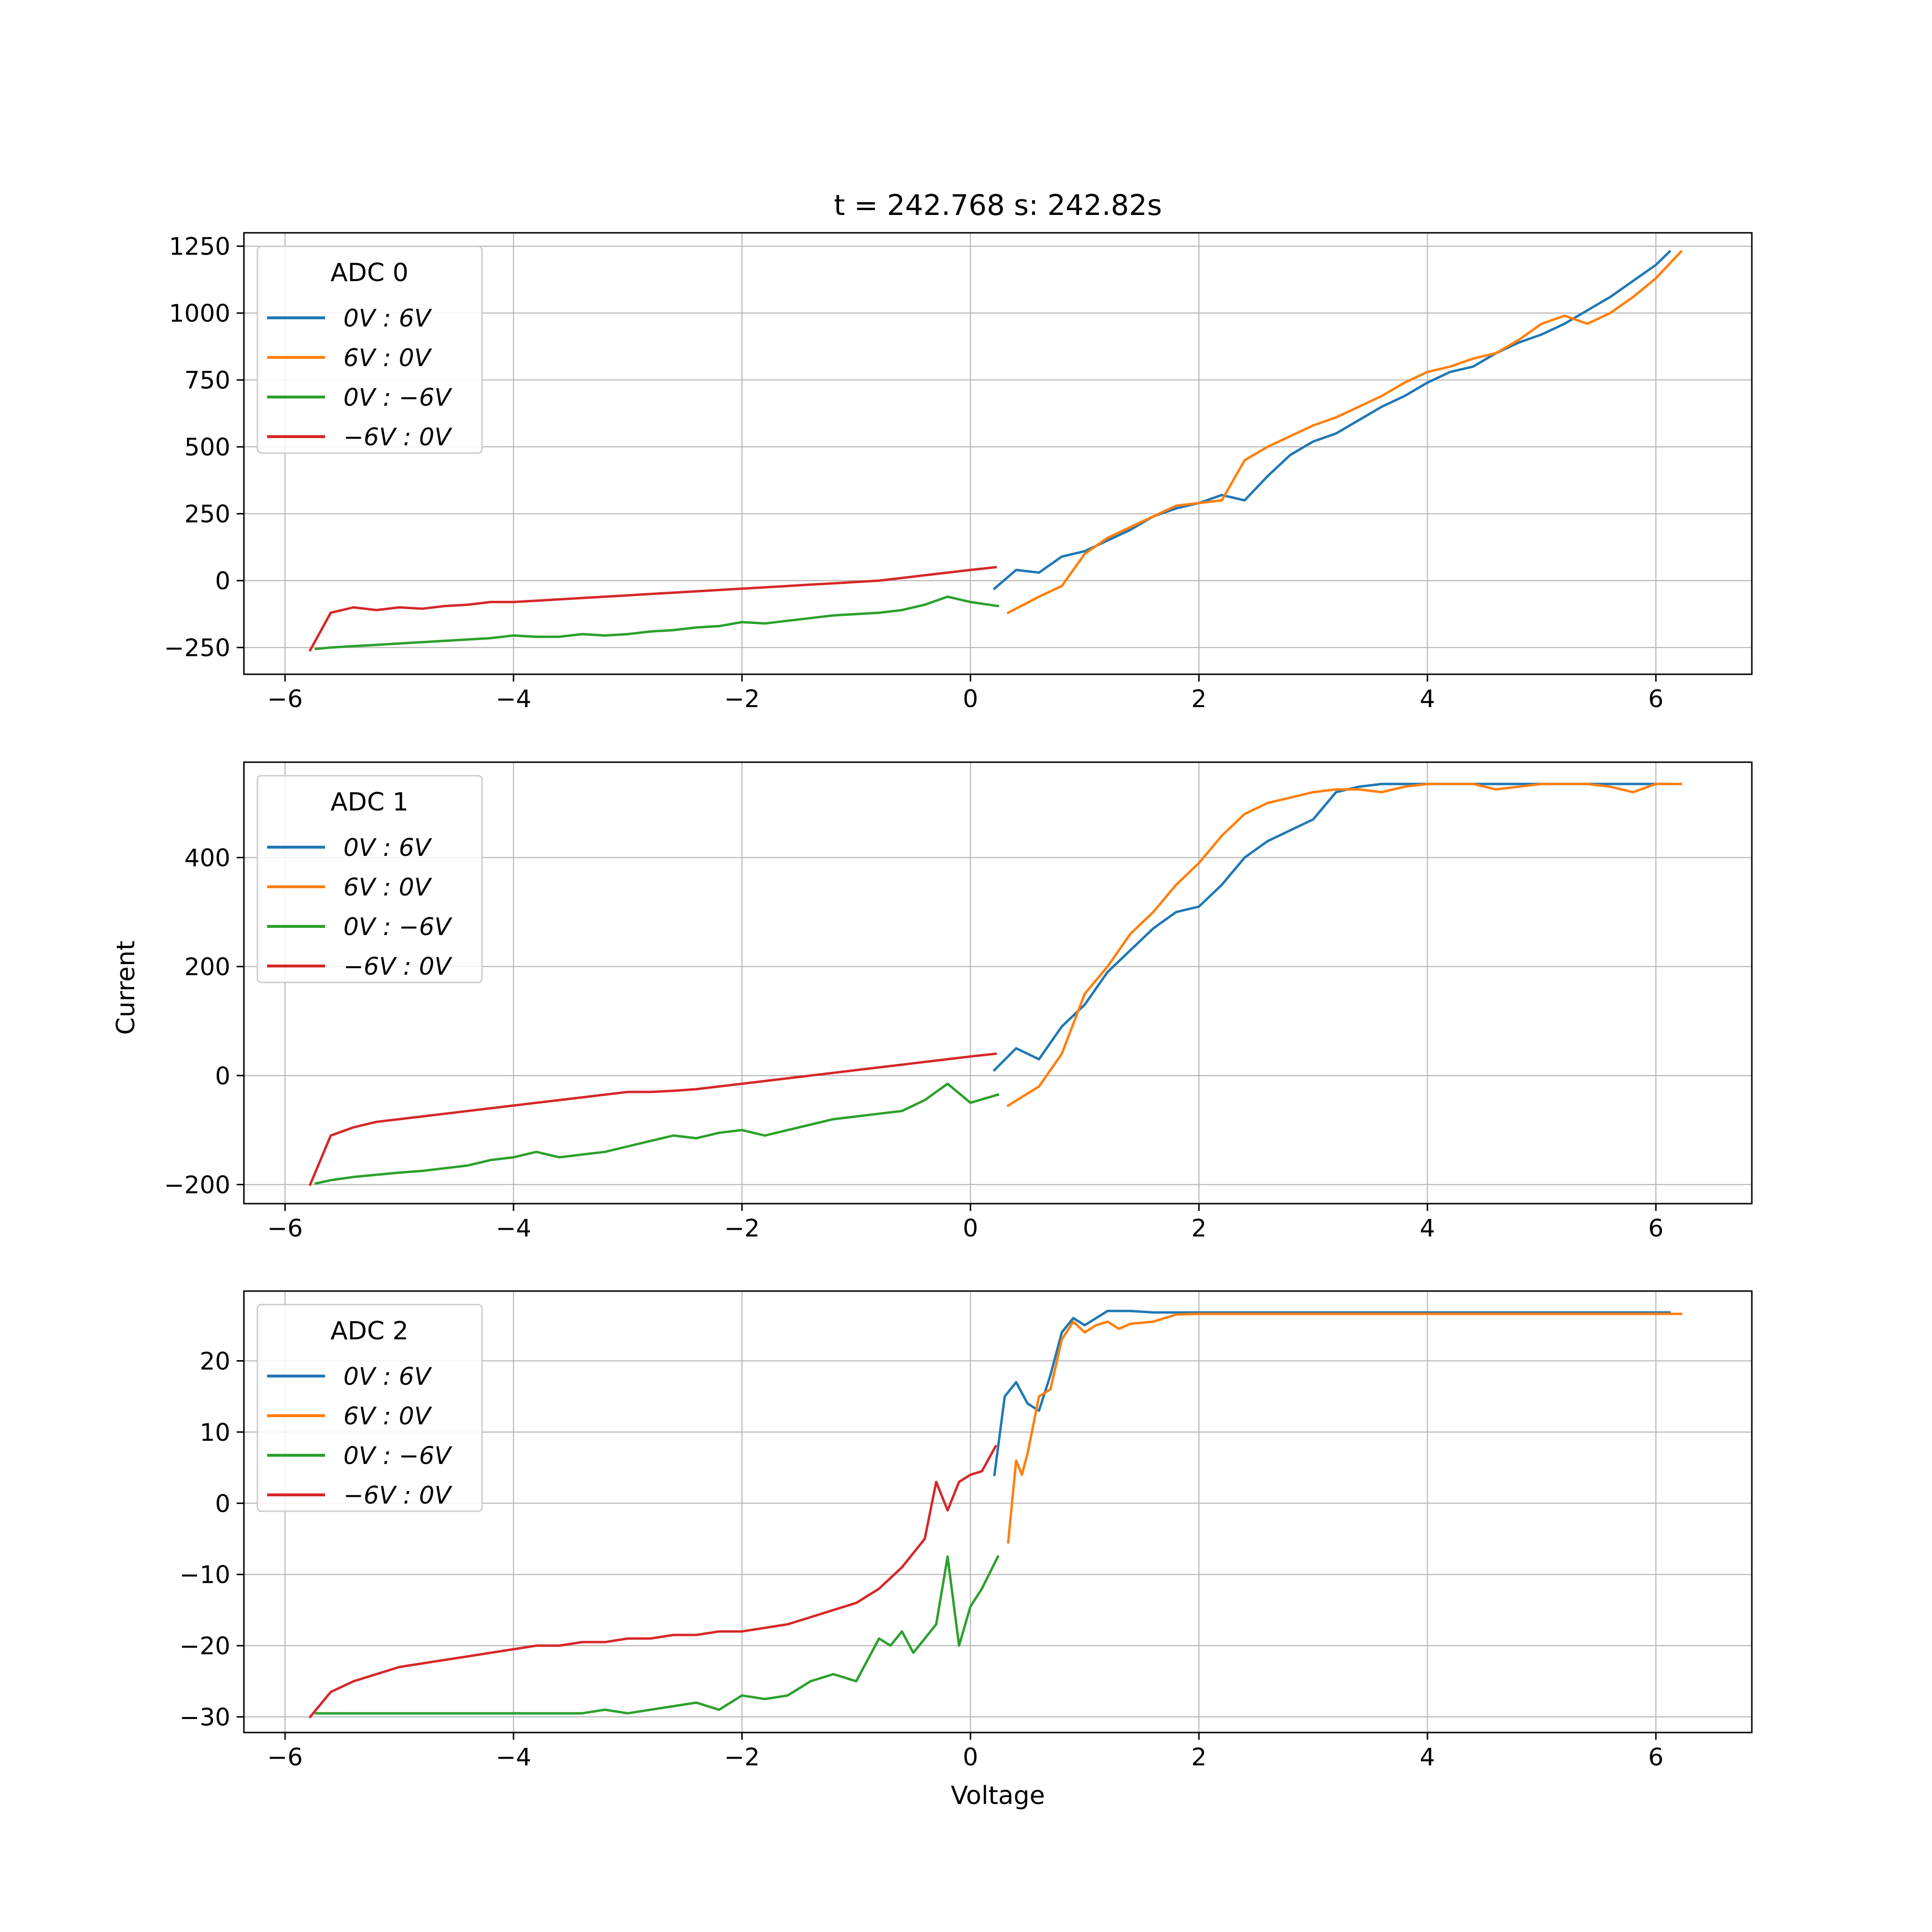 Image resolution: width=1932 pixels, height=1932 pixels. I want to click on y-tick-label: 400, so click(207, 858).